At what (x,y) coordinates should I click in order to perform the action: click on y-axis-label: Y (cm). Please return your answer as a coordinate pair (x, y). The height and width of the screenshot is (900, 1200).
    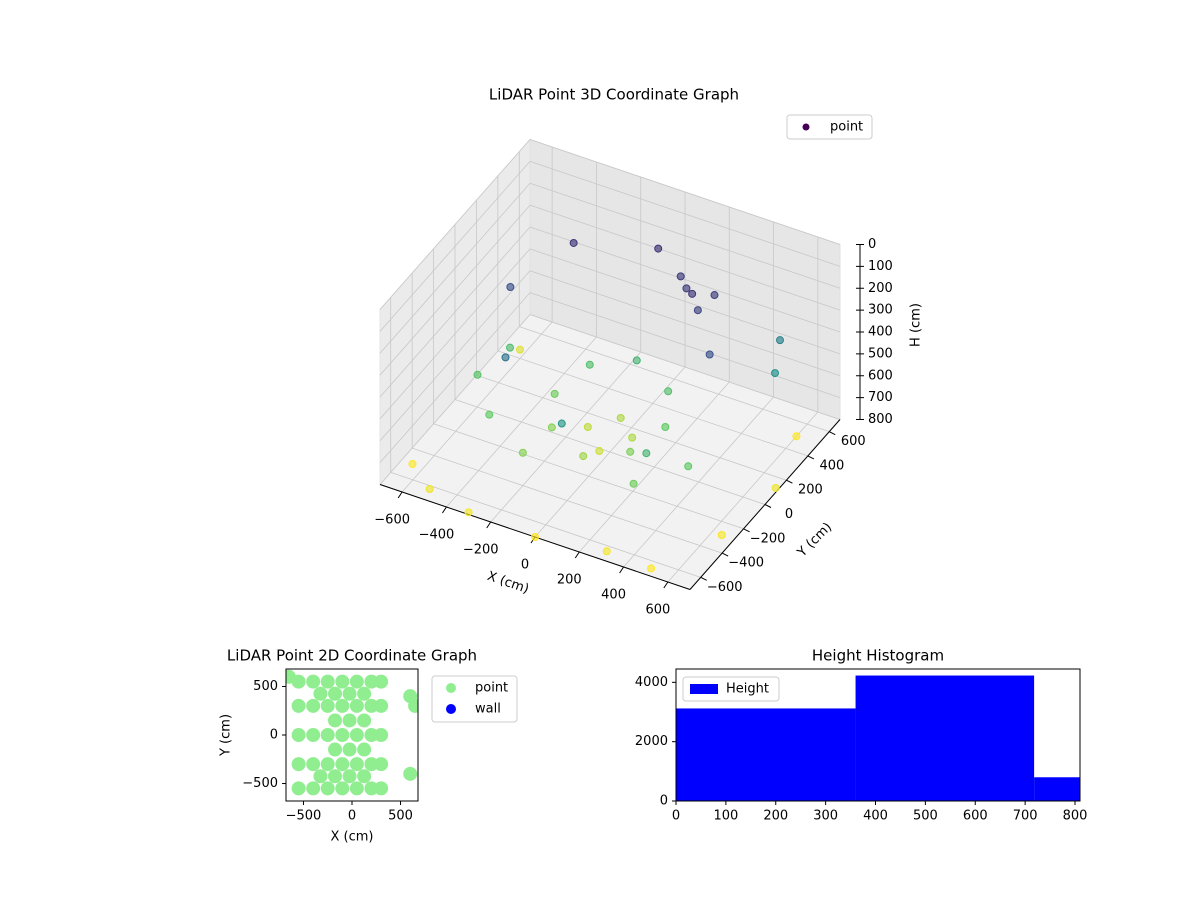
    Looking at the image, I should click on (226, 735).